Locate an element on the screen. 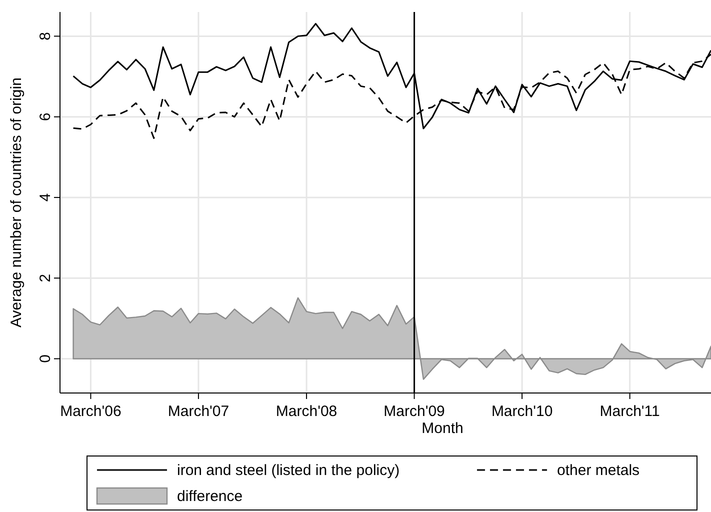 This screenshot has width=711, height=512. y-tick-label: 6 is located at coordinates (45, 116).